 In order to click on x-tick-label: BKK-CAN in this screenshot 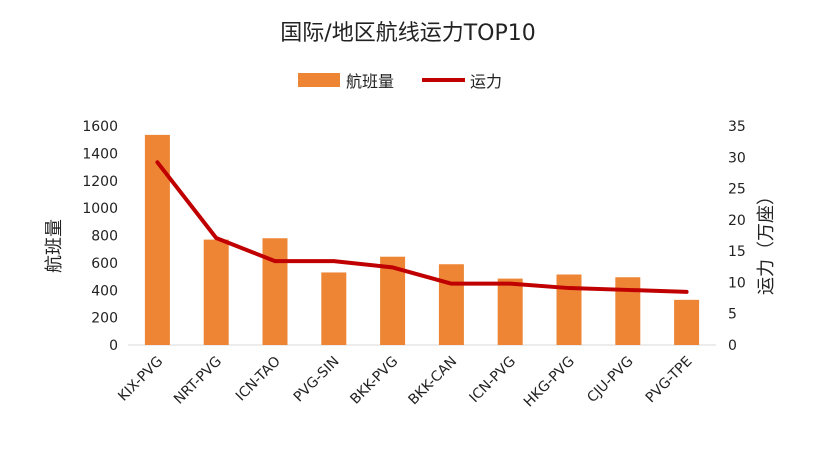, I will do `click(433, 381)`.